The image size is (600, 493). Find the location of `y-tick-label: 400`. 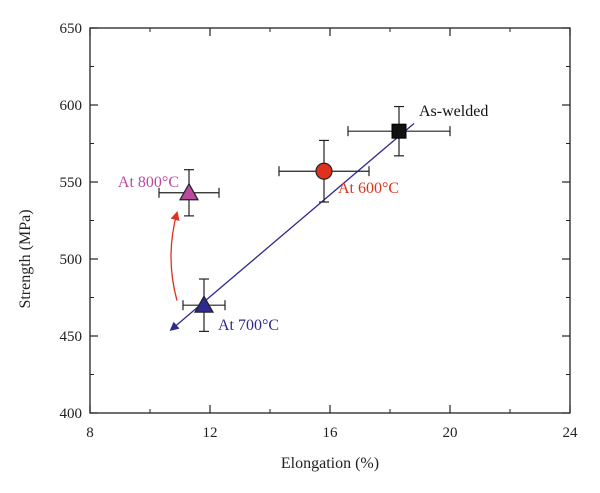

y-tick-label: 400 is located at coordinates (71, 414).